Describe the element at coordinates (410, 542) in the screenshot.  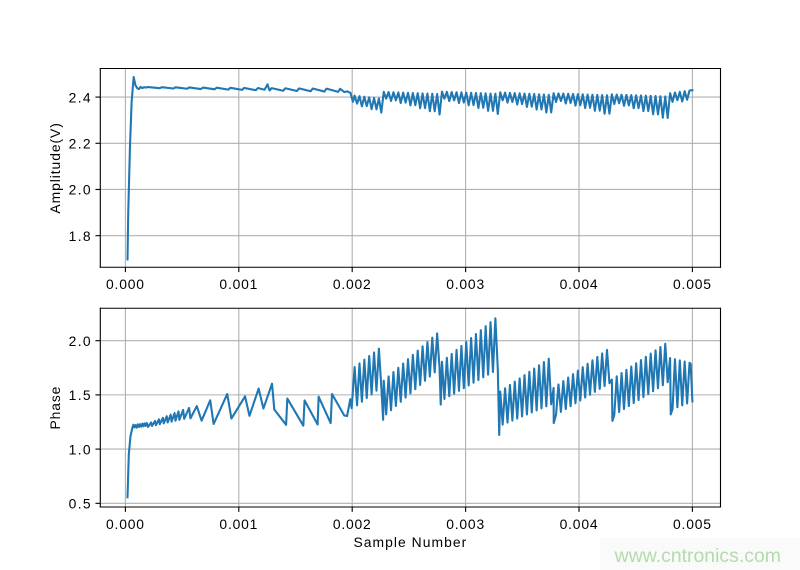
I see `svg-text: Sample Number` at that location.